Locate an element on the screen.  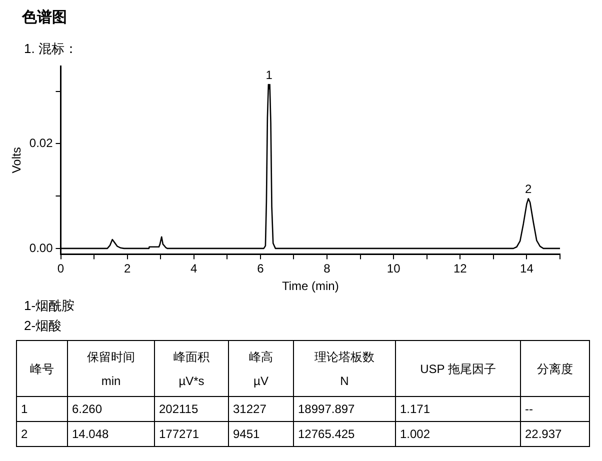
y-axis-title: Volts is located at coordinates (17, 160).